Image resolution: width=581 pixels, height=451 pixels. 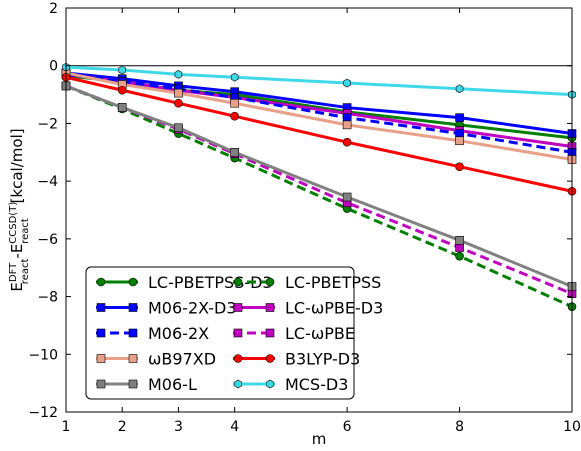 I want to click on y-tick-label: −10, so click(x=43, y=355).